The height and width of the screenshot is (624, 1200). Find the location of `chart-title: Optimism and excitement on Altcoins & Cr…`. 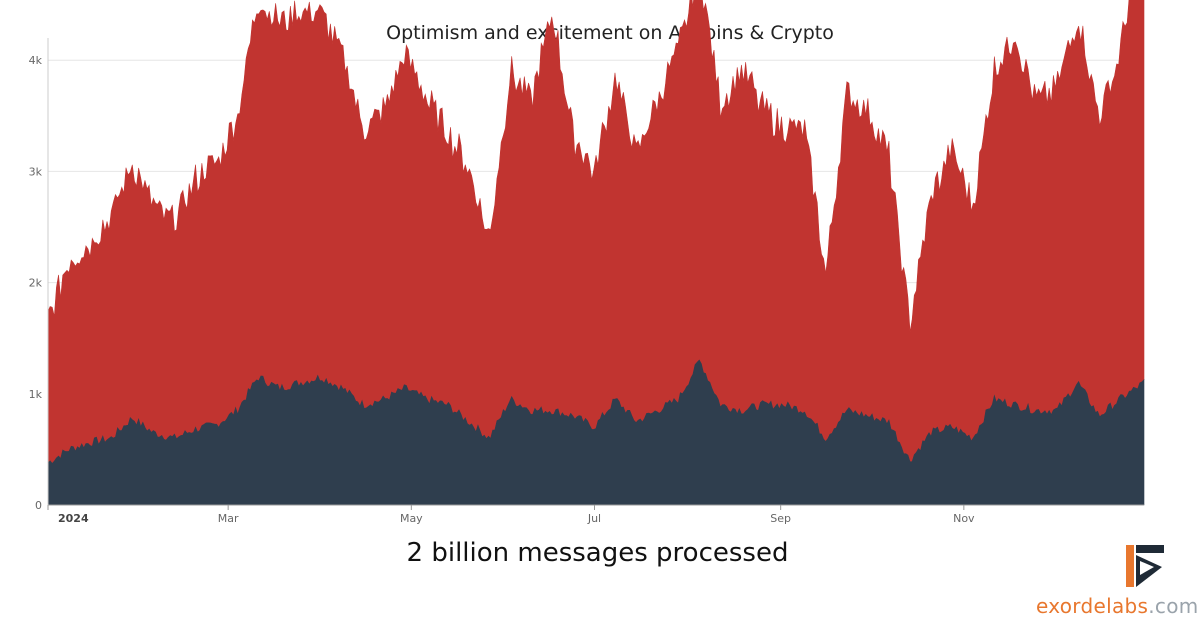

chart-title: Optimism and excitement on Altcoins & Cr… is located at coordinates (610, 33).